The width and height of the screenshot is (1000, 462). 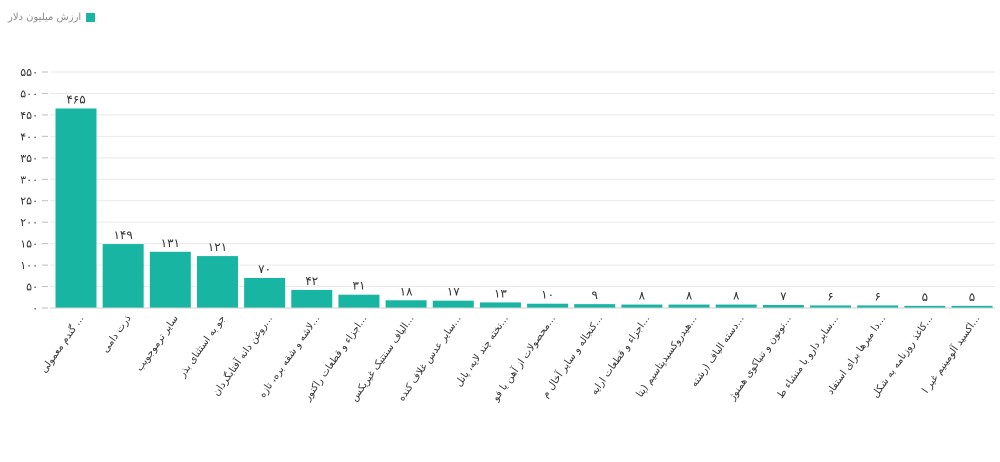 What do you see at coordinates (783, 296) in the screenshot?
I see `data-label: ۷` at bounding box center [783, 296].